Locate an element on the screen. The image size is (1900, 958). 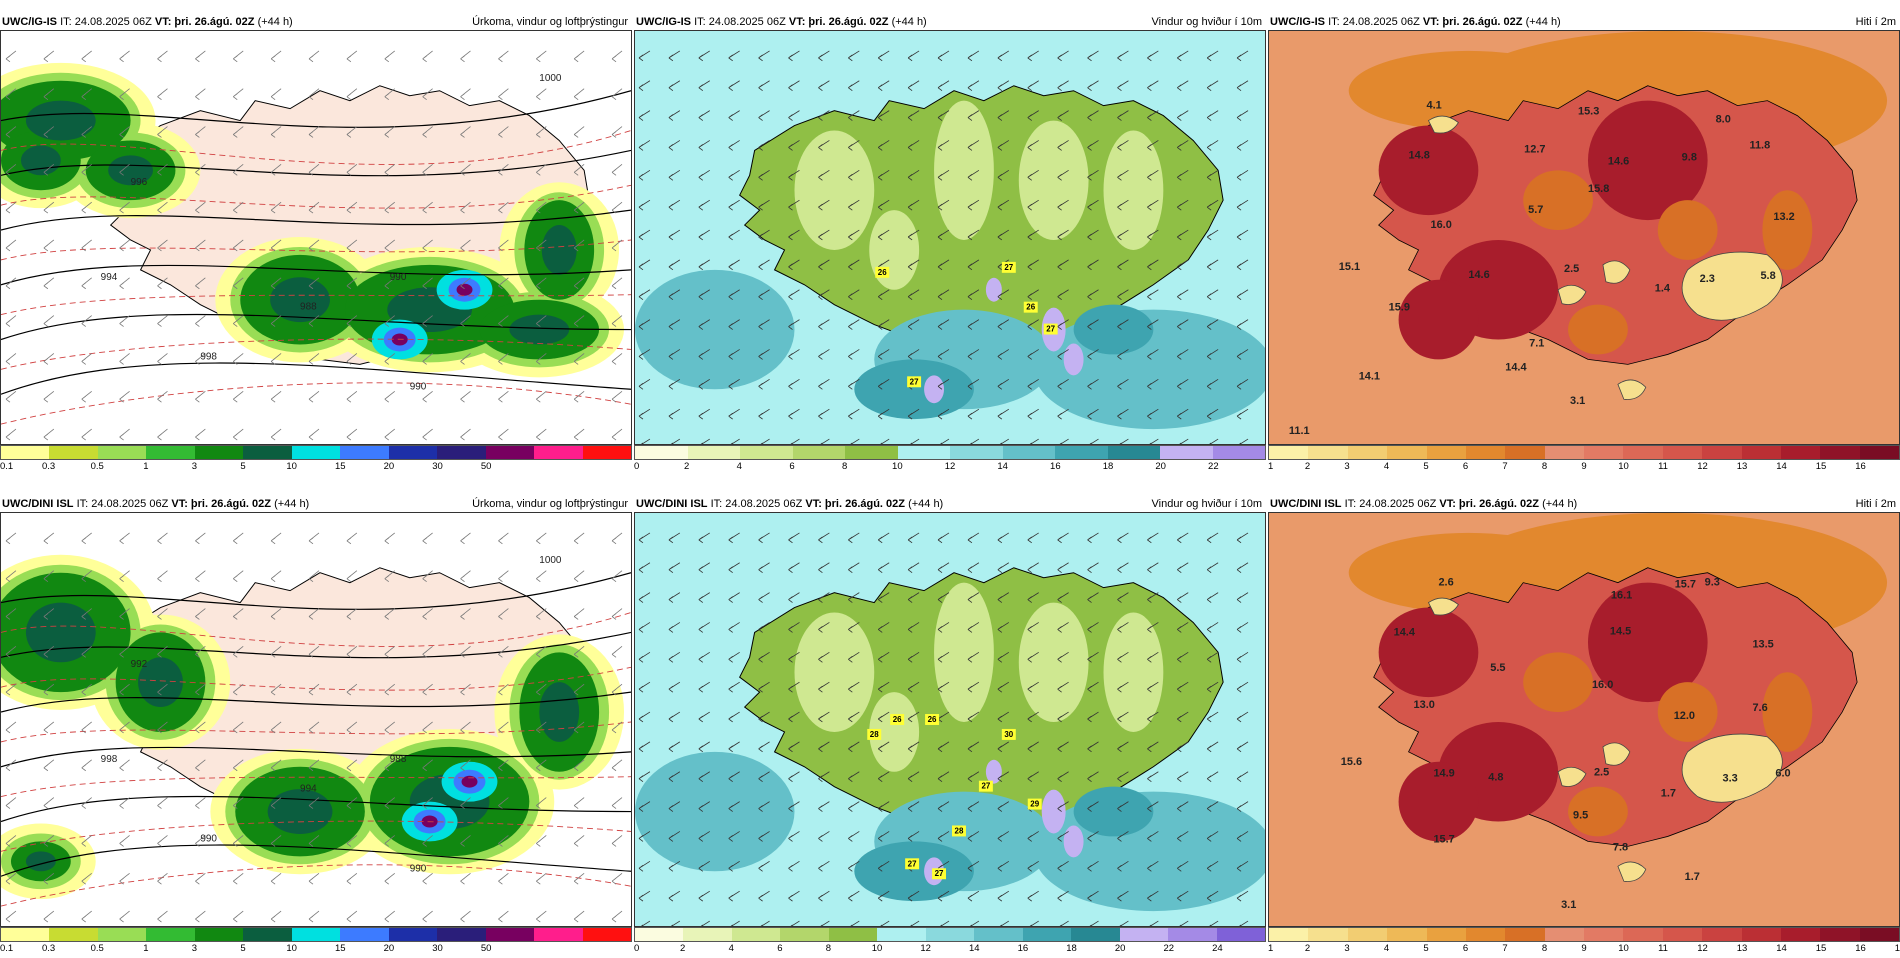
precip-area is located at coordinates (131, 170).